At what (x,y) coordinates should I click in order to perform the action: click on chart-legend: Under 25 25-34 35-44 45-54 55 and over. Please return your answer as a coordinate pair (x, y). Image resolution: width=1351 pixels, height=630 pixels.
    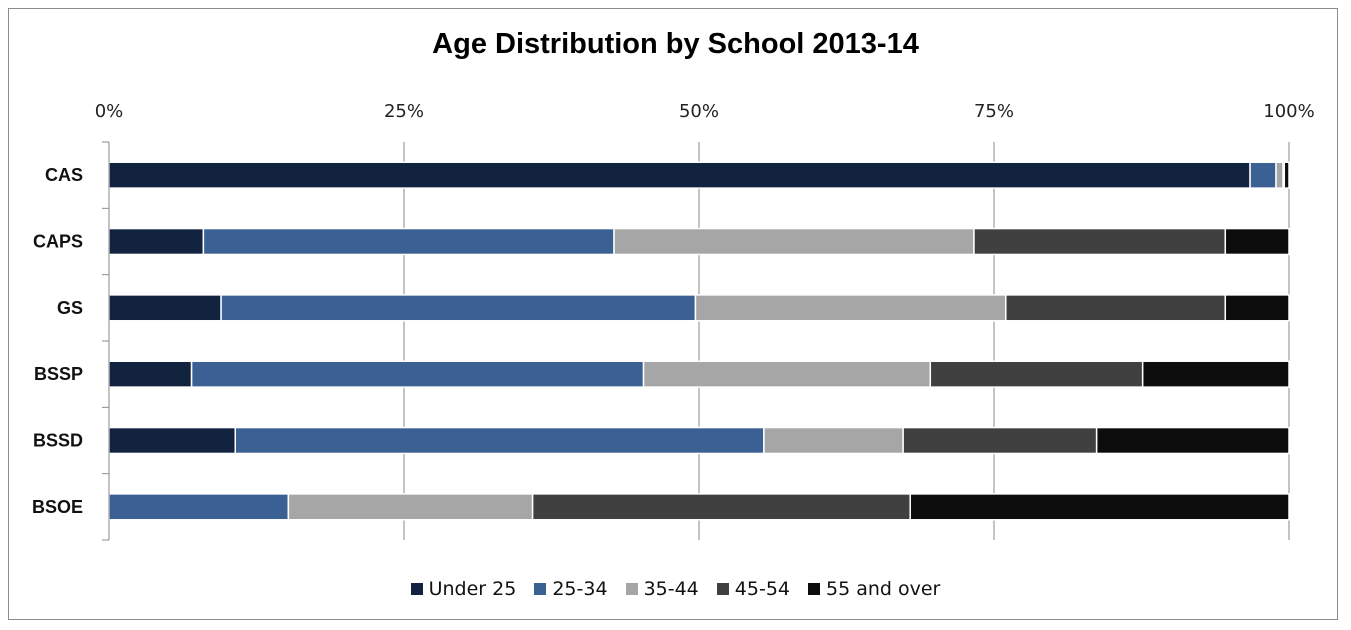
    Looking at the image, I should click on (675, 589).